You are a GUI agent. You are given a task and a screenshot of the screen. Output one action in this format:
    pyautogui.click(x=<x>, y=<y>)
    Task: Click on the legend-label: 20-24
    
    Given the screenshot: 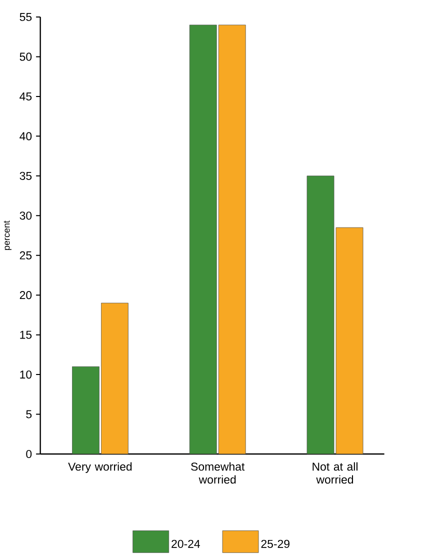 What is the action you would take?
    pyautogui.click(x=186, y=544)
    